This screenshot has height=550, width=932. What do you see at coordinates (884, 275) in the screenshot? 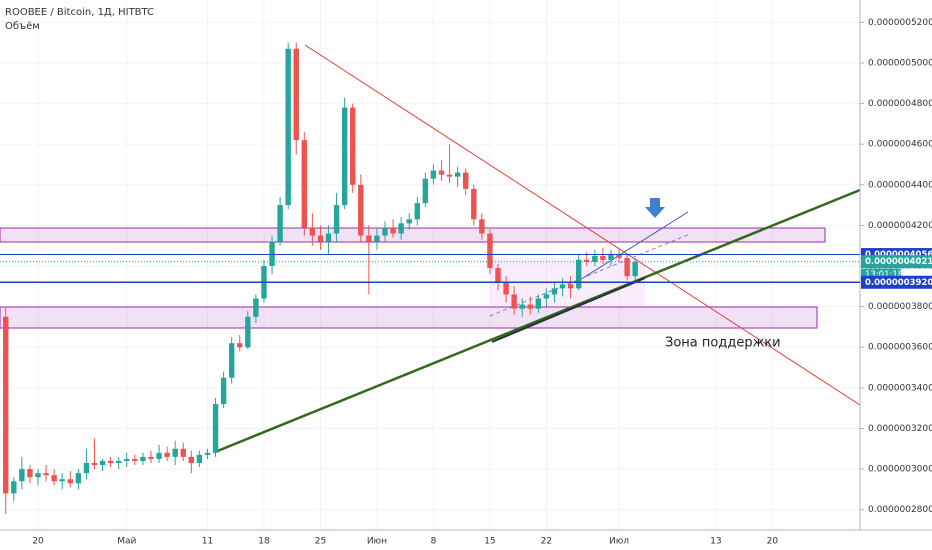
I see `countdown: 13:01:18` at bounding box center [884, 275].